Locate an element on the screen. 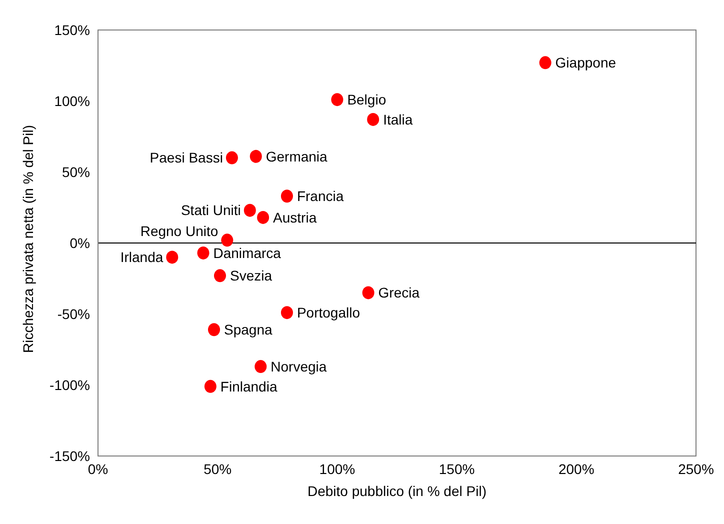 The width and height of the screenshot is (724, 524). annotation: Germania is located at coordinates (297, 156).